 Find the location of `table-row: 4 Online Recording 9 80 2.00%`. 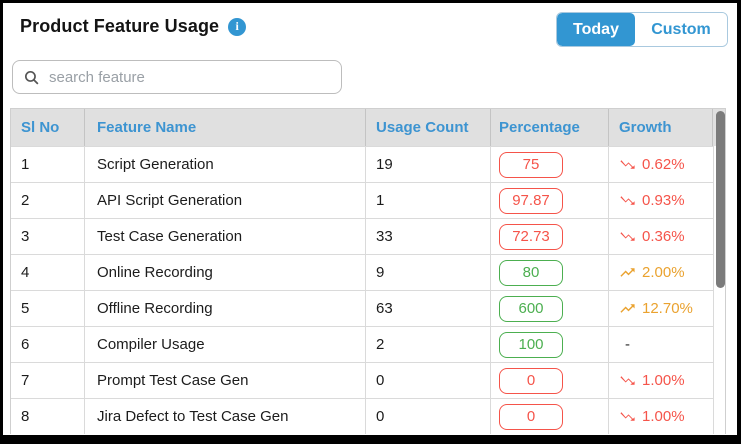

table-row: 4 Online Recording 9 80 2.00% is located at coordinates (362, 272).